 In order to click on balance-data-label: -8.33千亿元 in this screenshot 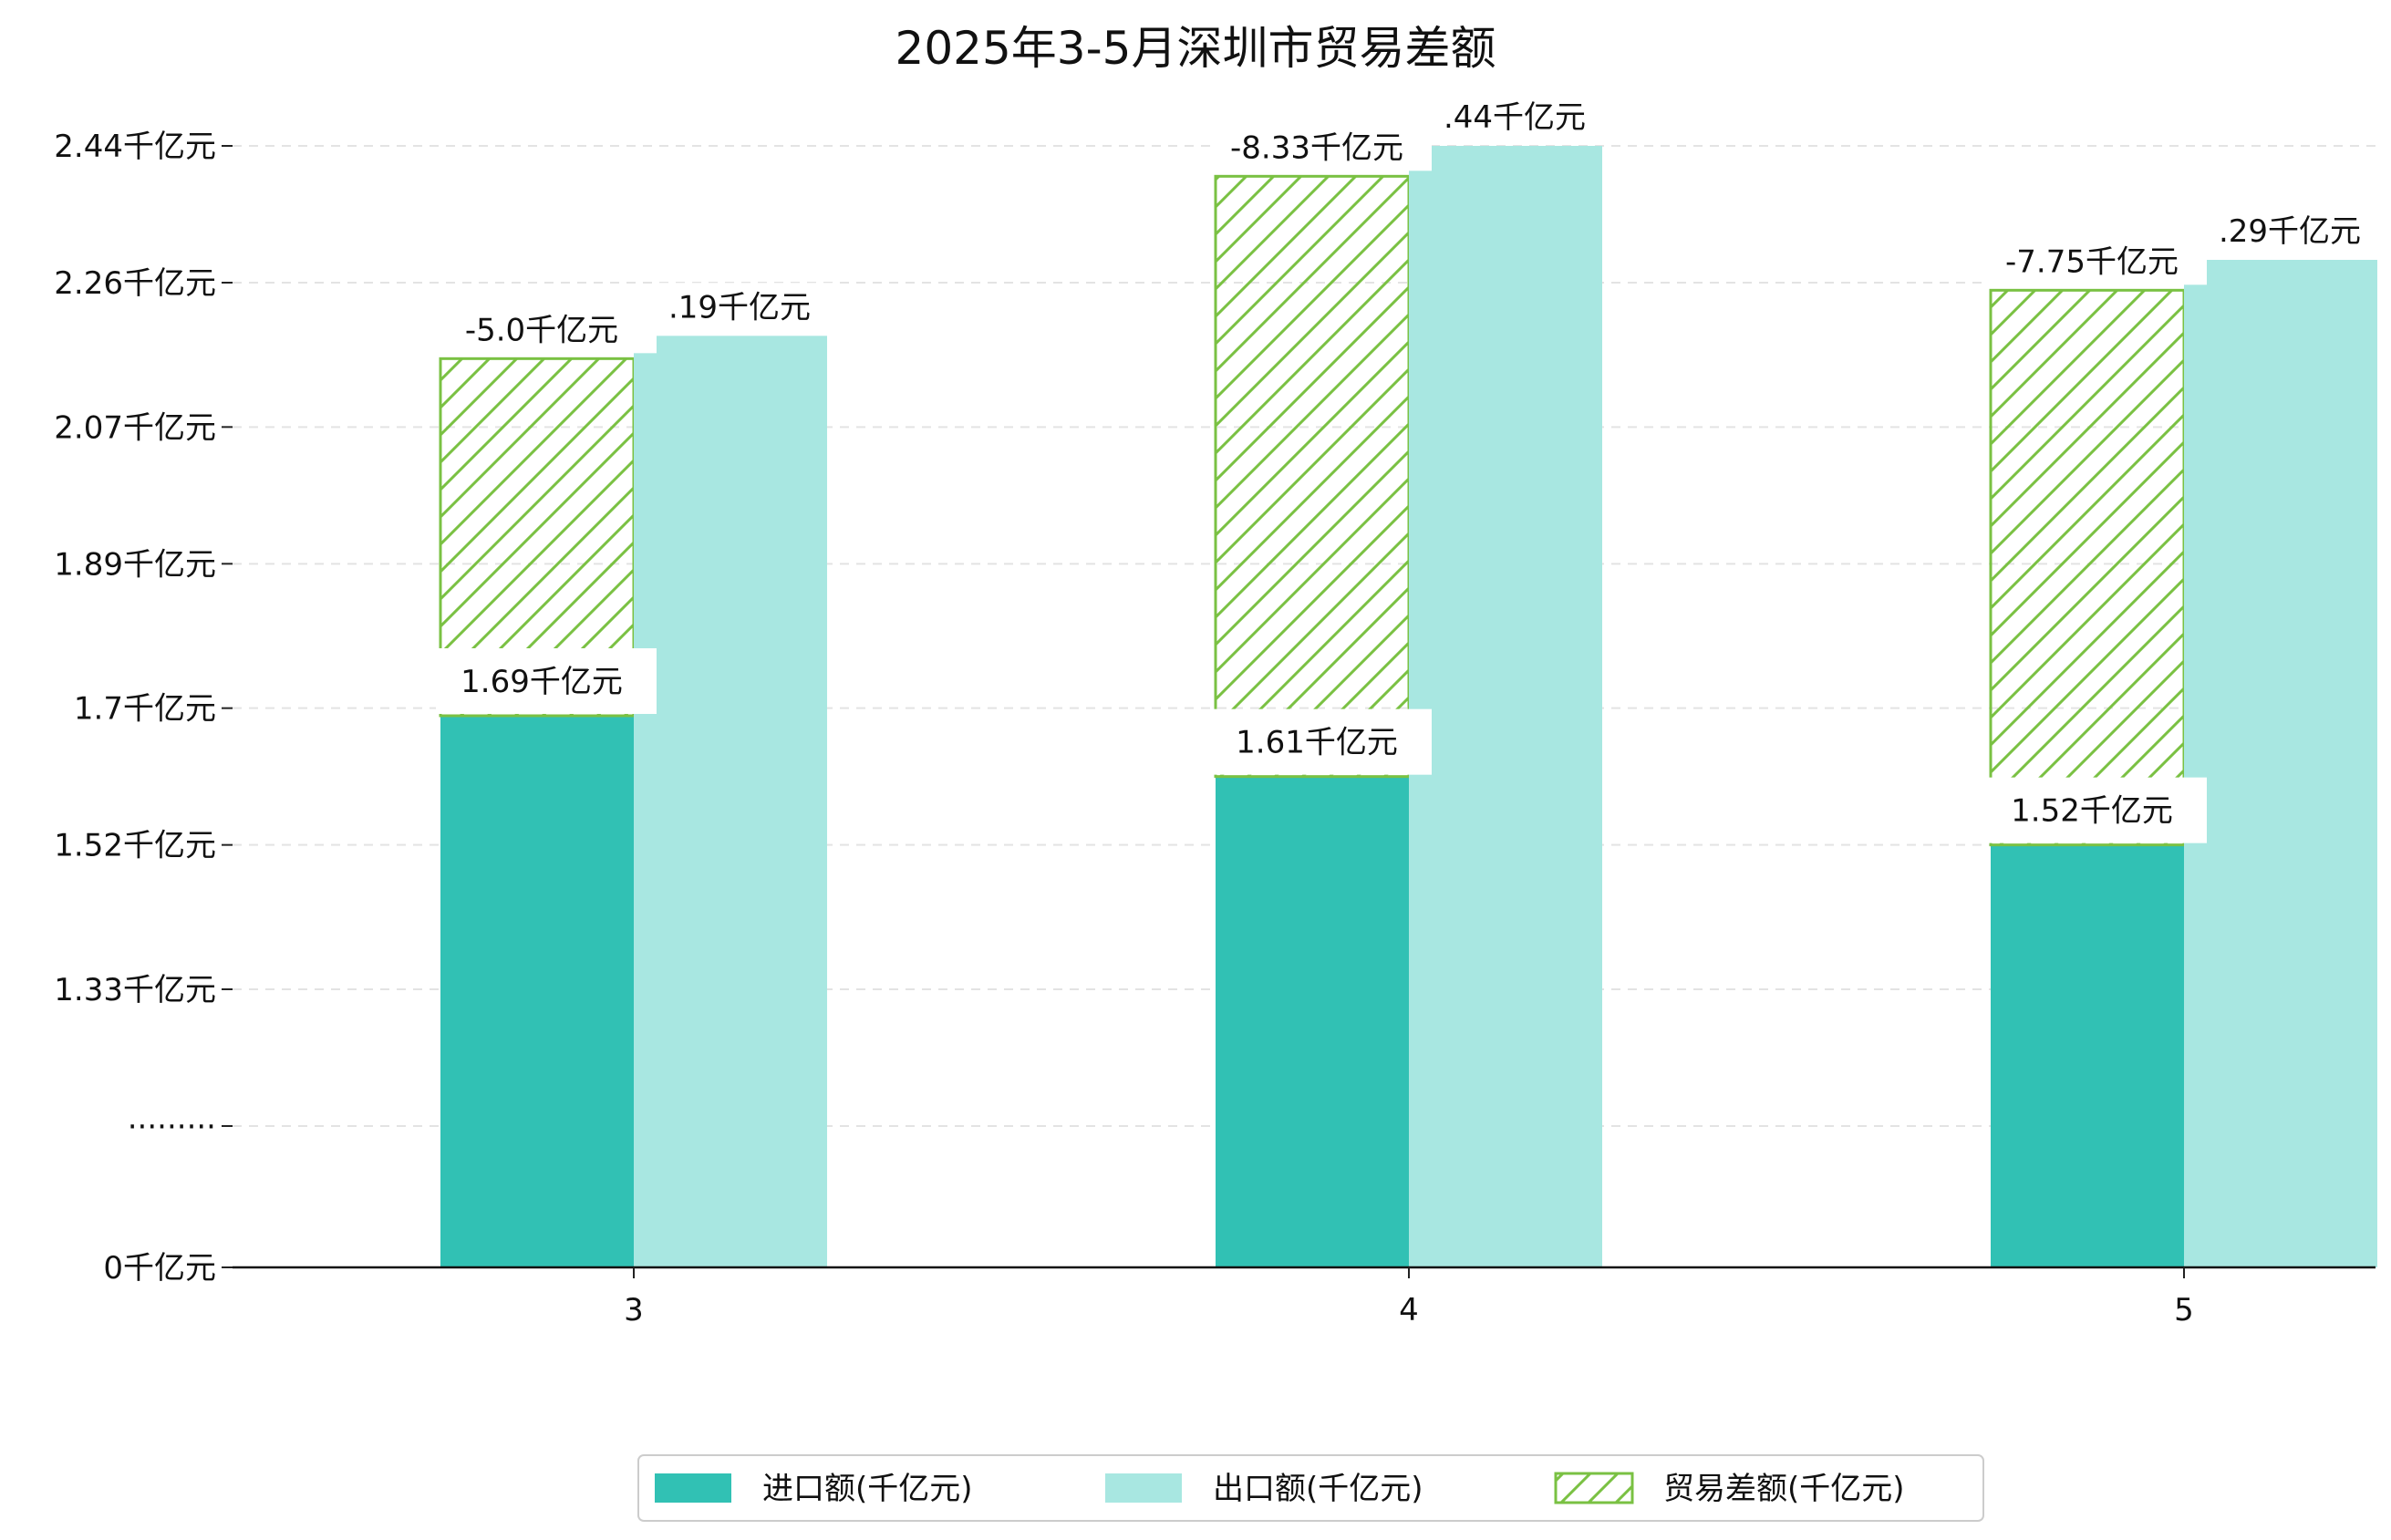, I will do `click(1316, 147)`.